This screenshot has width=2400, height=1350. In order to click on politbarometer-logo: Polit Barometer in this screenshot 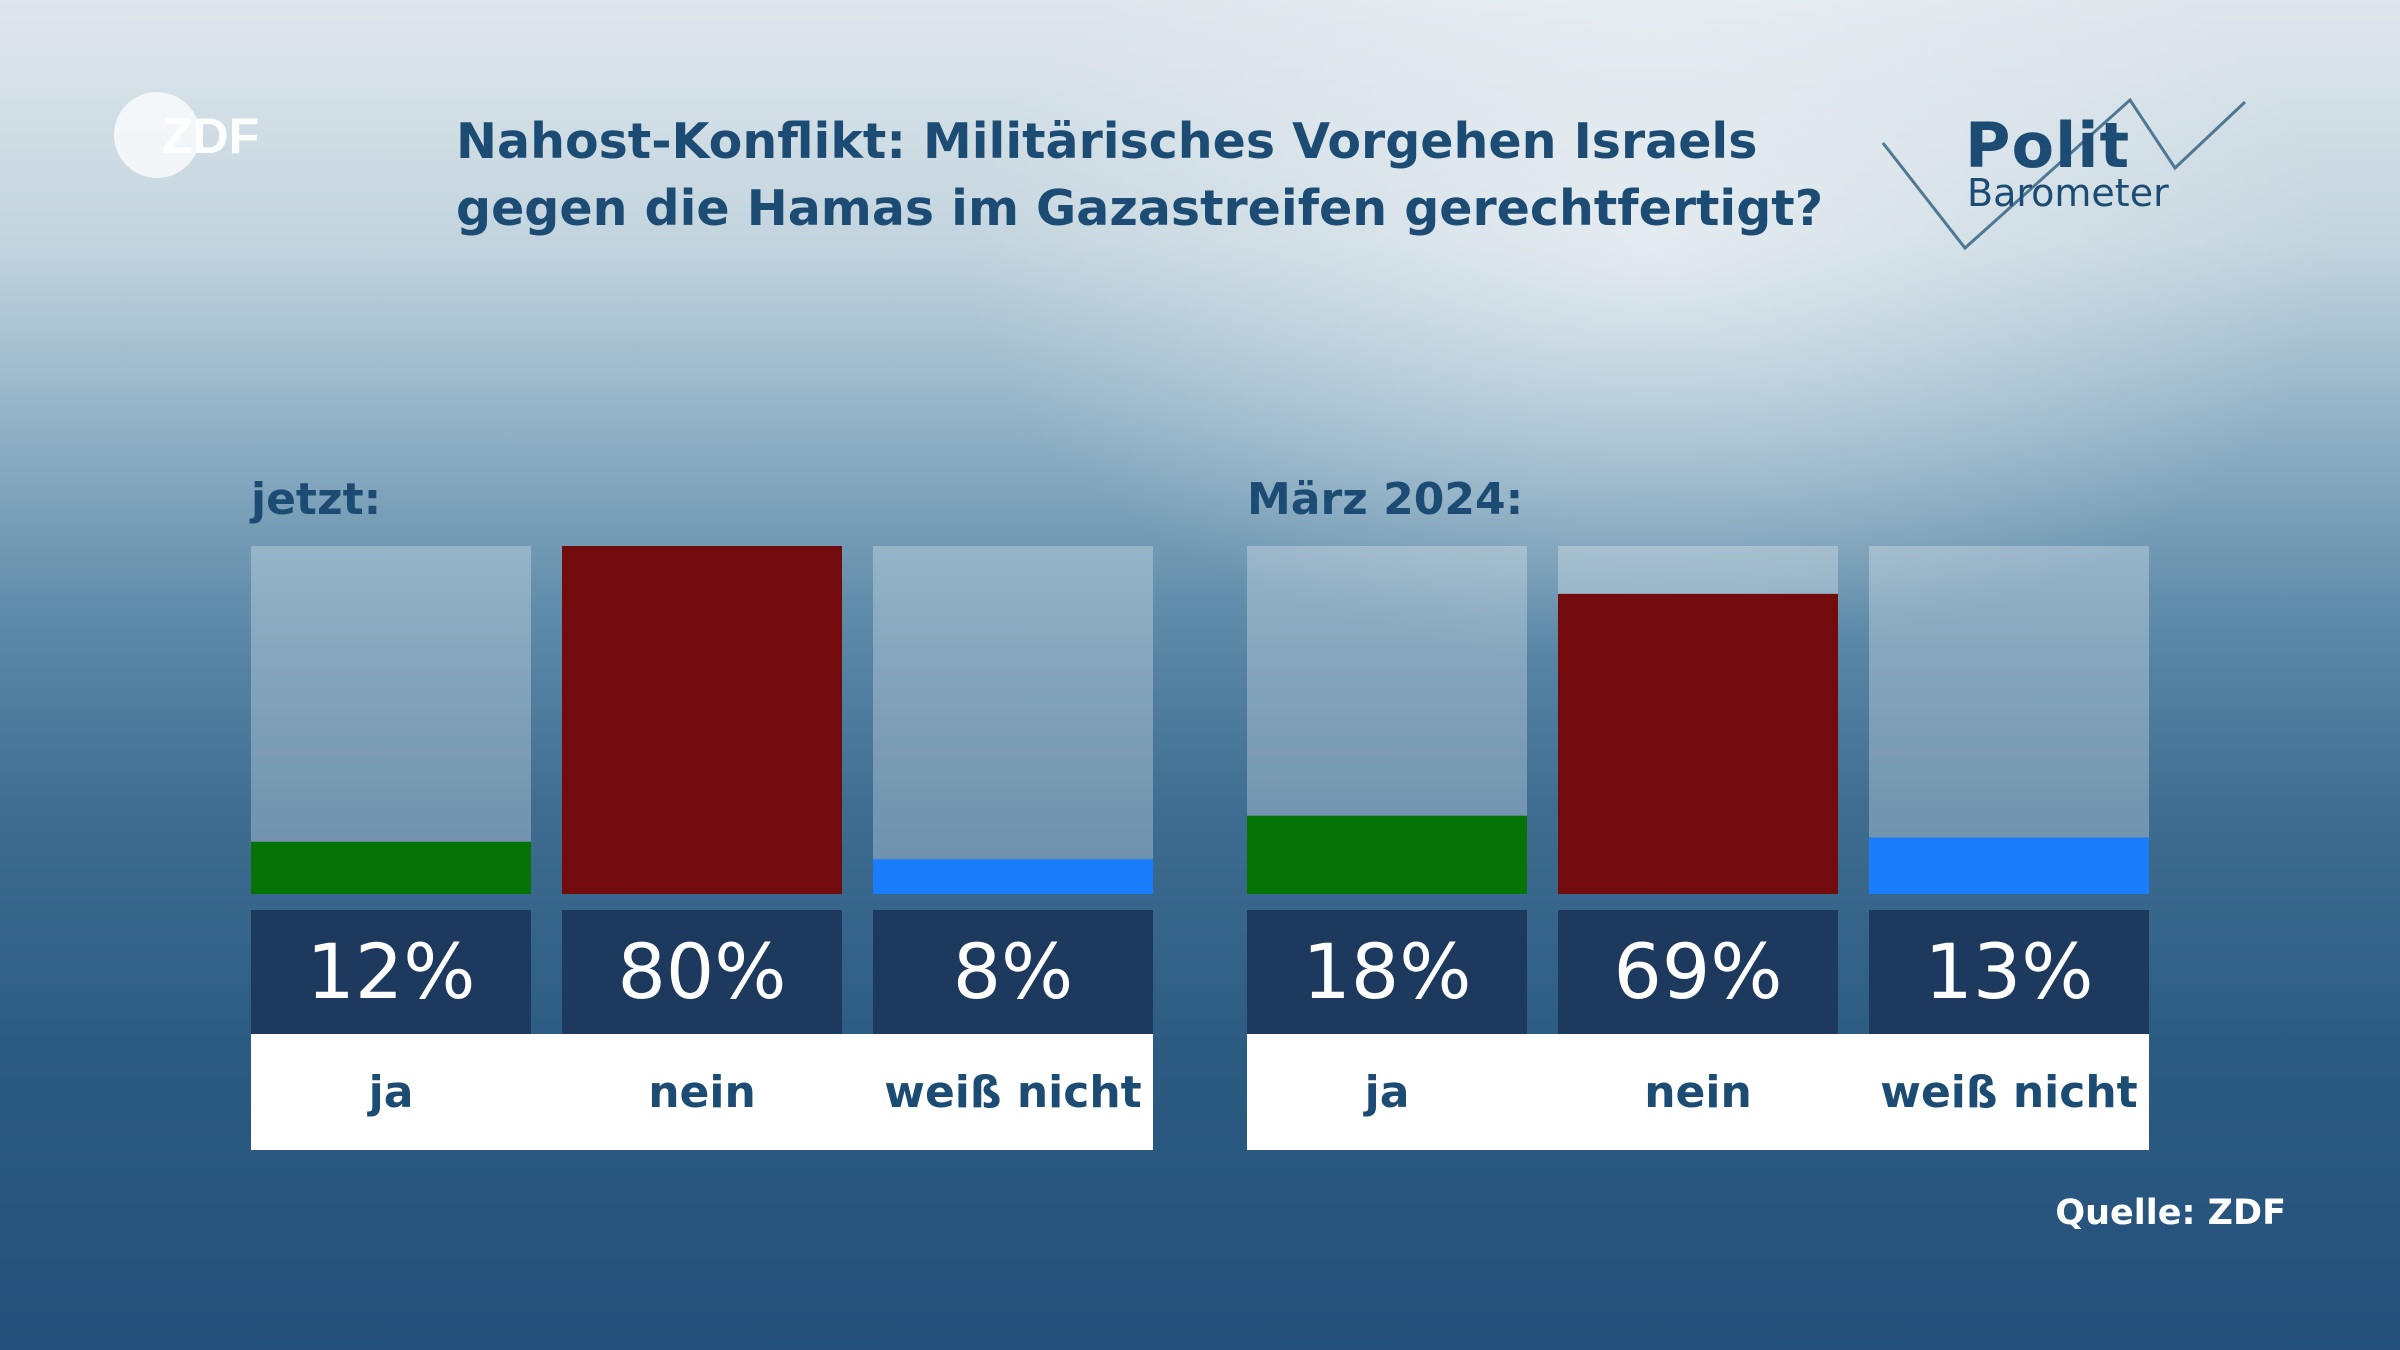, I will do `click(2065, 175)`.